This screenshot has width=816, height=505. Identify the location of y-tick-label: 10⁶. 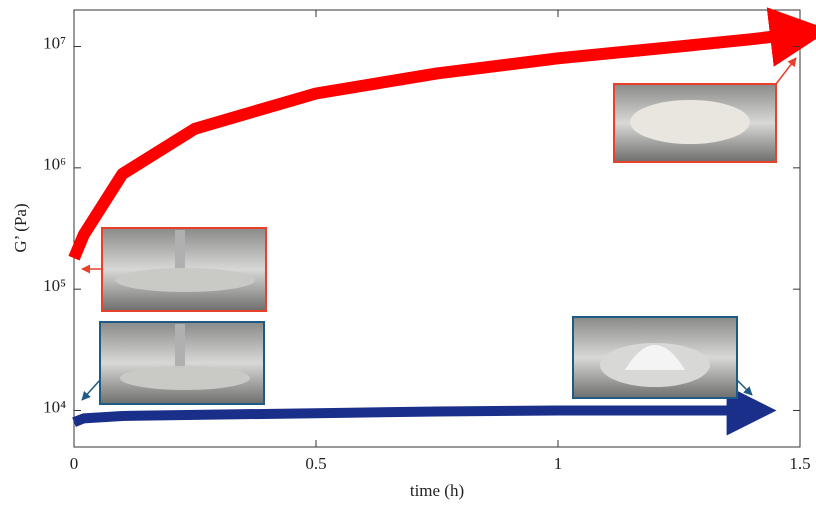
(54, 164).